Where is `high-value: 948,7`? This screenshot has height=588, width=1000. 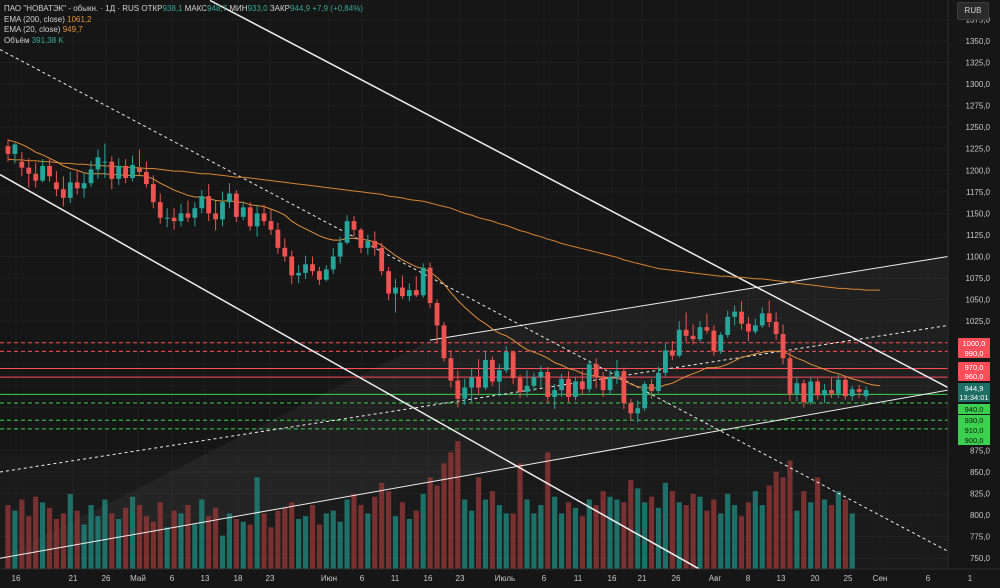
high-value: 948,7 is located at coordinates (217, 8).